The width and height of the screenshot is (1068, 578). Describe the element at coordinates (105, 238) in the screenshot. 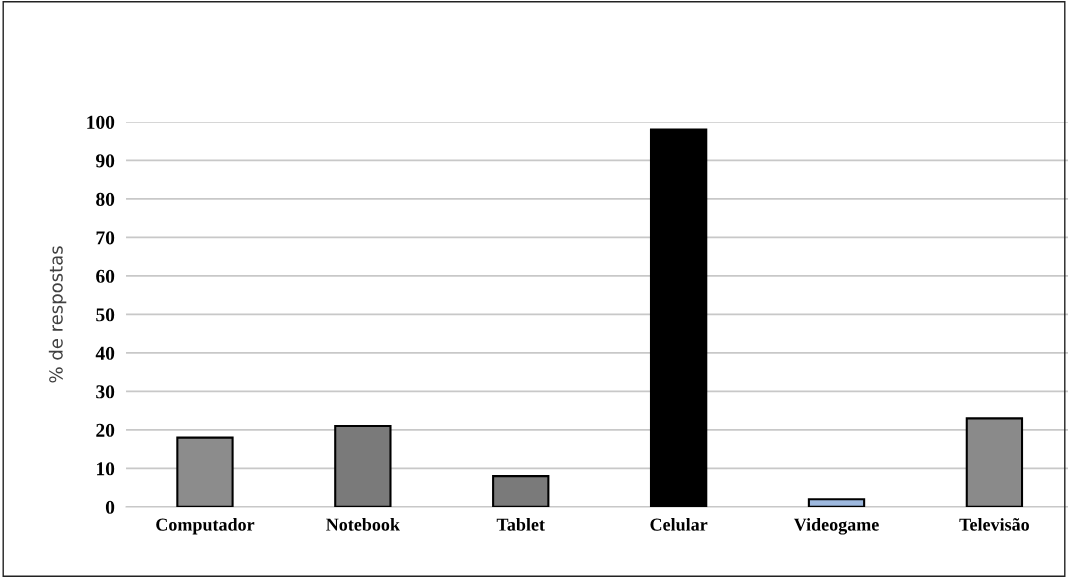

I see `y-tick-label: 70` at that location.